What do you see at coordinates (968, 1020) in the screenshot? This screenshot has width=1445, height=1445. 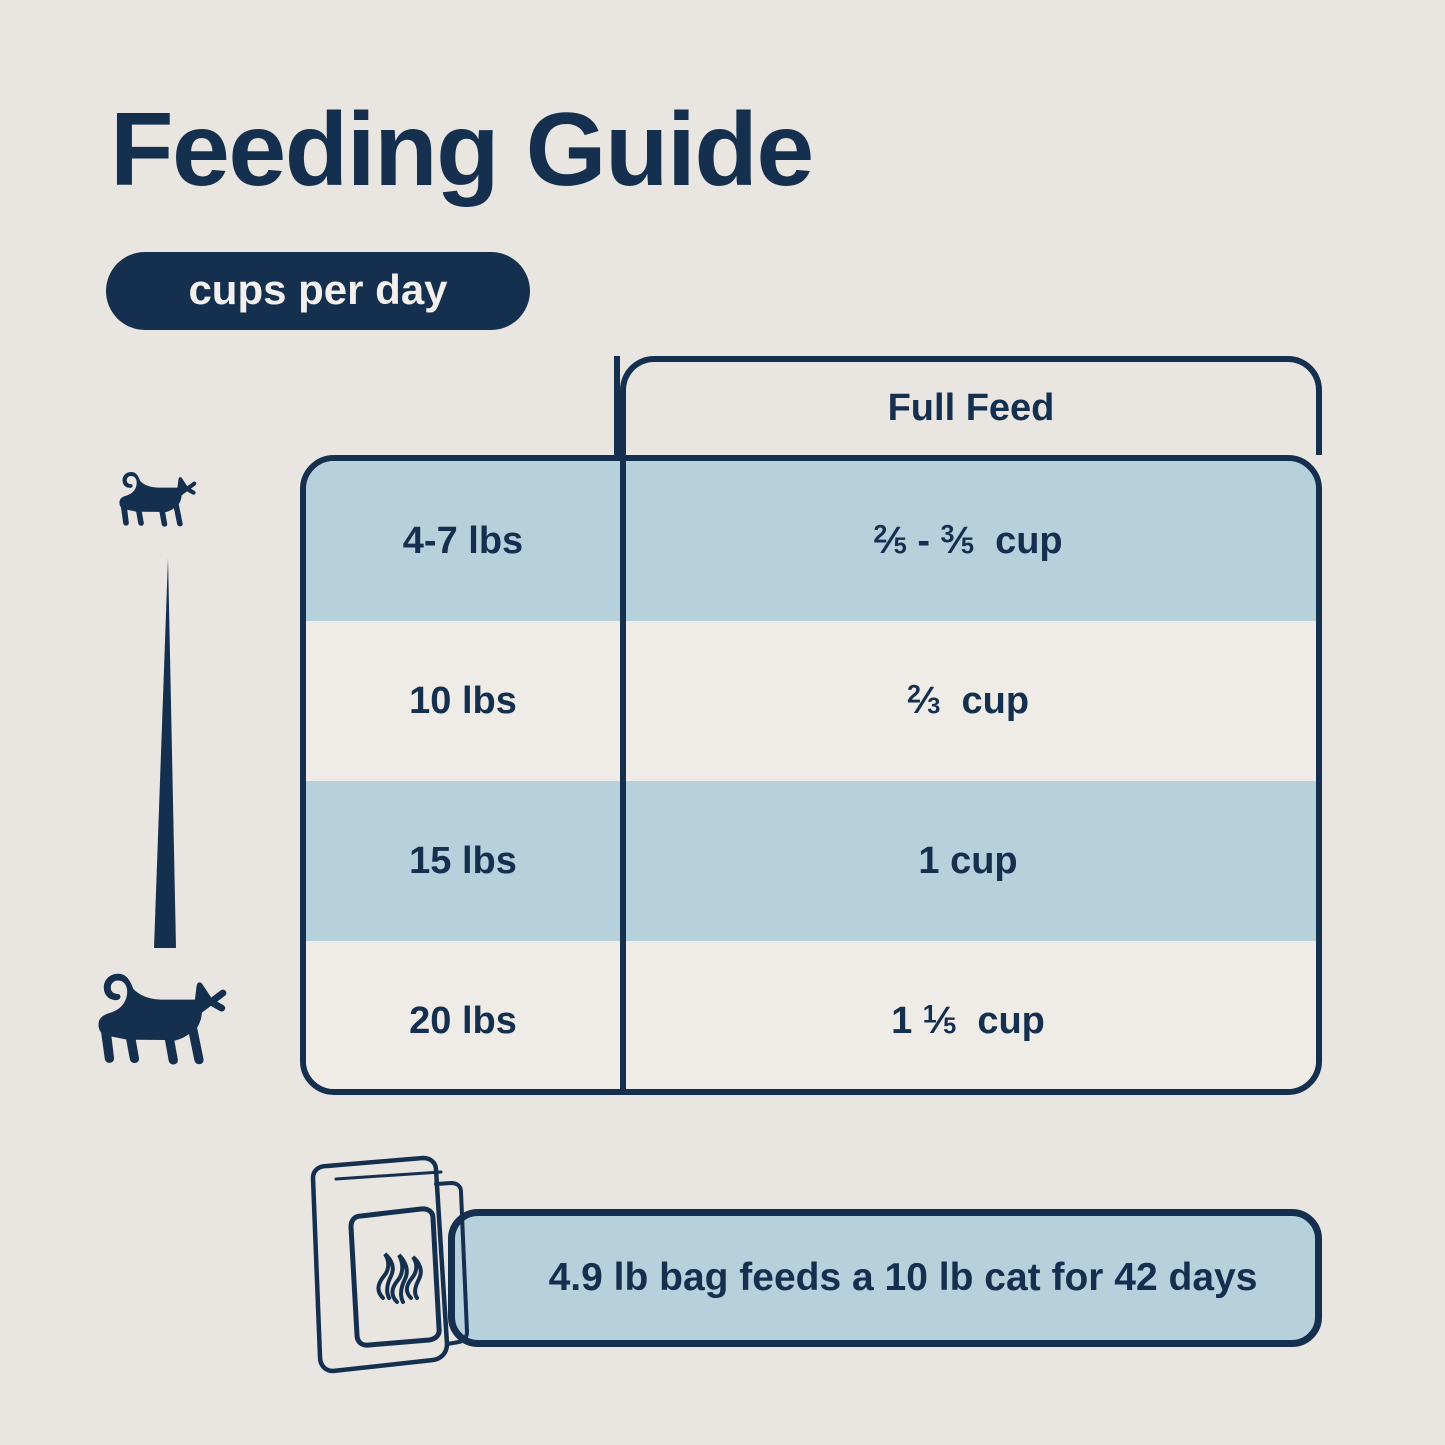 I see `table-cell-amount: 1 1⁄5 cup` at bounding box center [968, 1020].